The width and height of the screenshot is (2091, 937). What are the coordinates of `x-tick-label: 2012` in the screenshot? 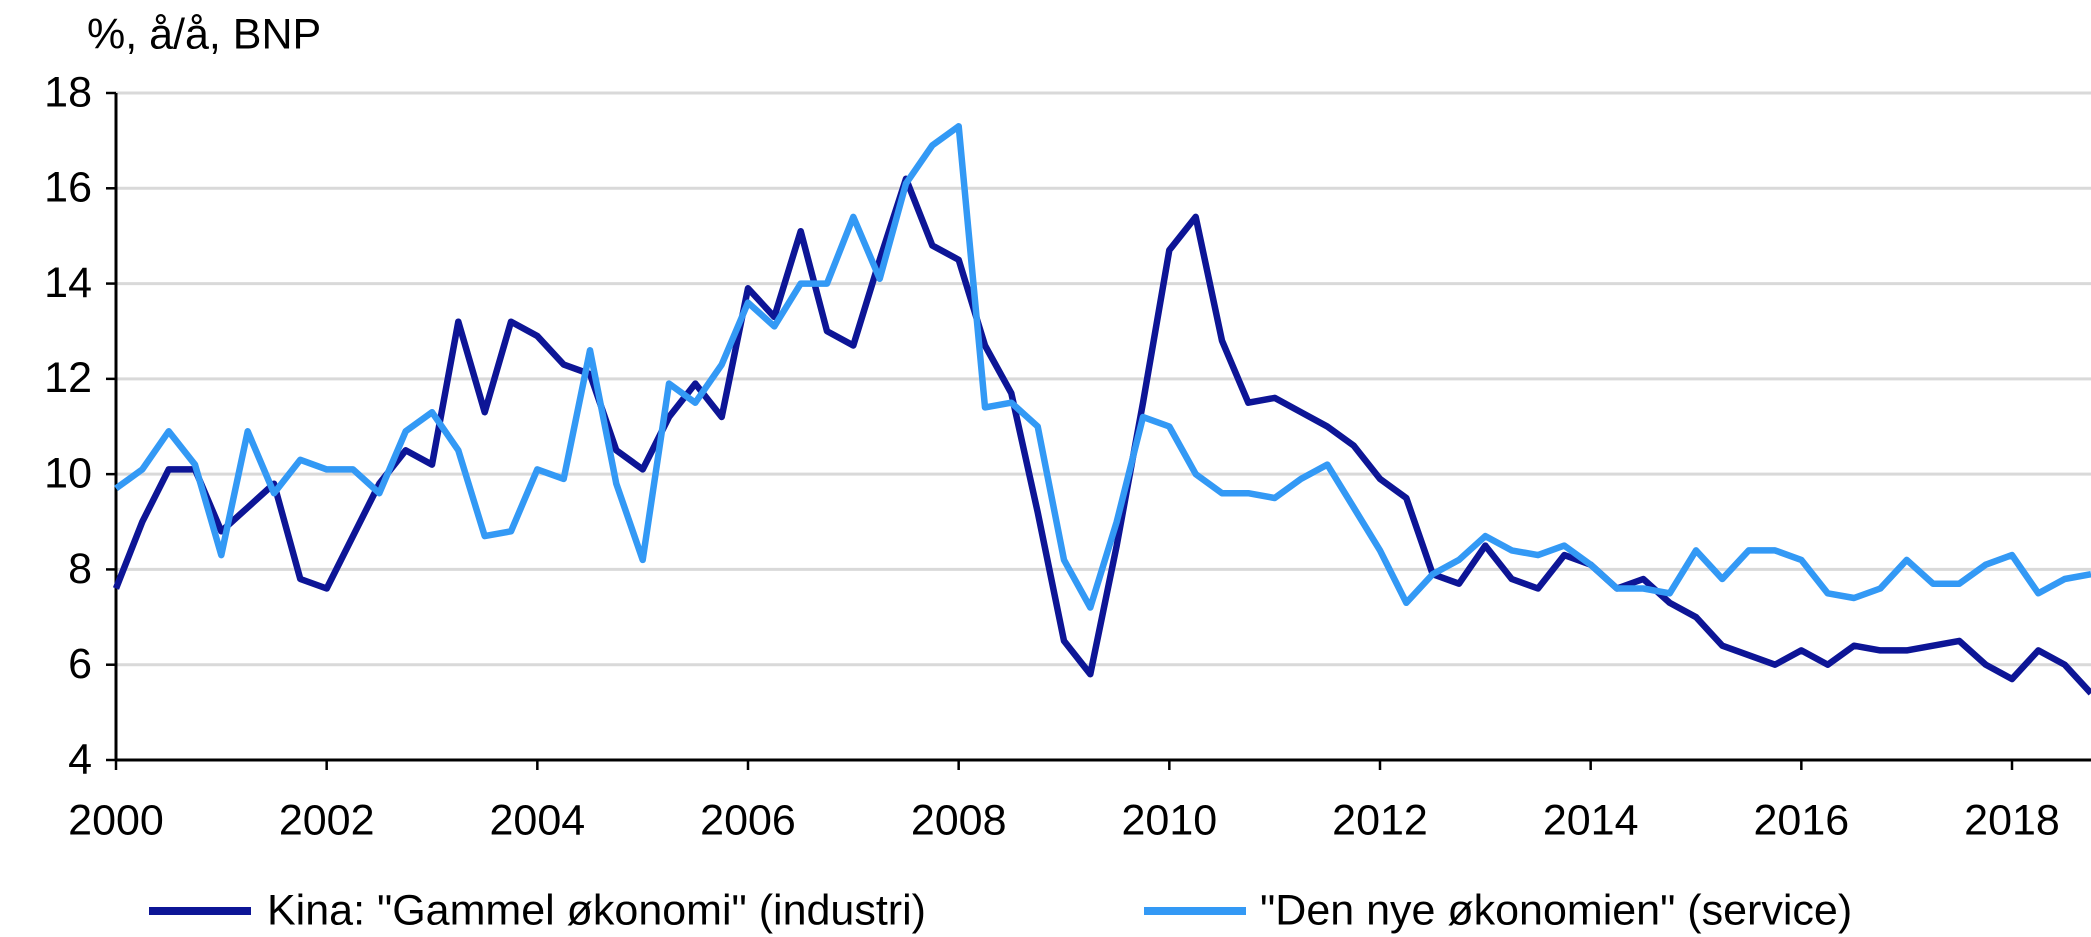 It's located at (1380, 820).